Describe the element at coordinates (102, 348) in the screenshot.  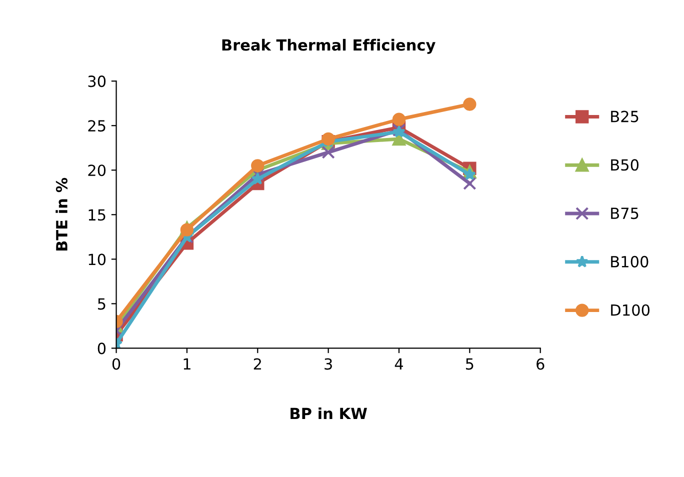
I see `y-tick-label: 0` at that location.